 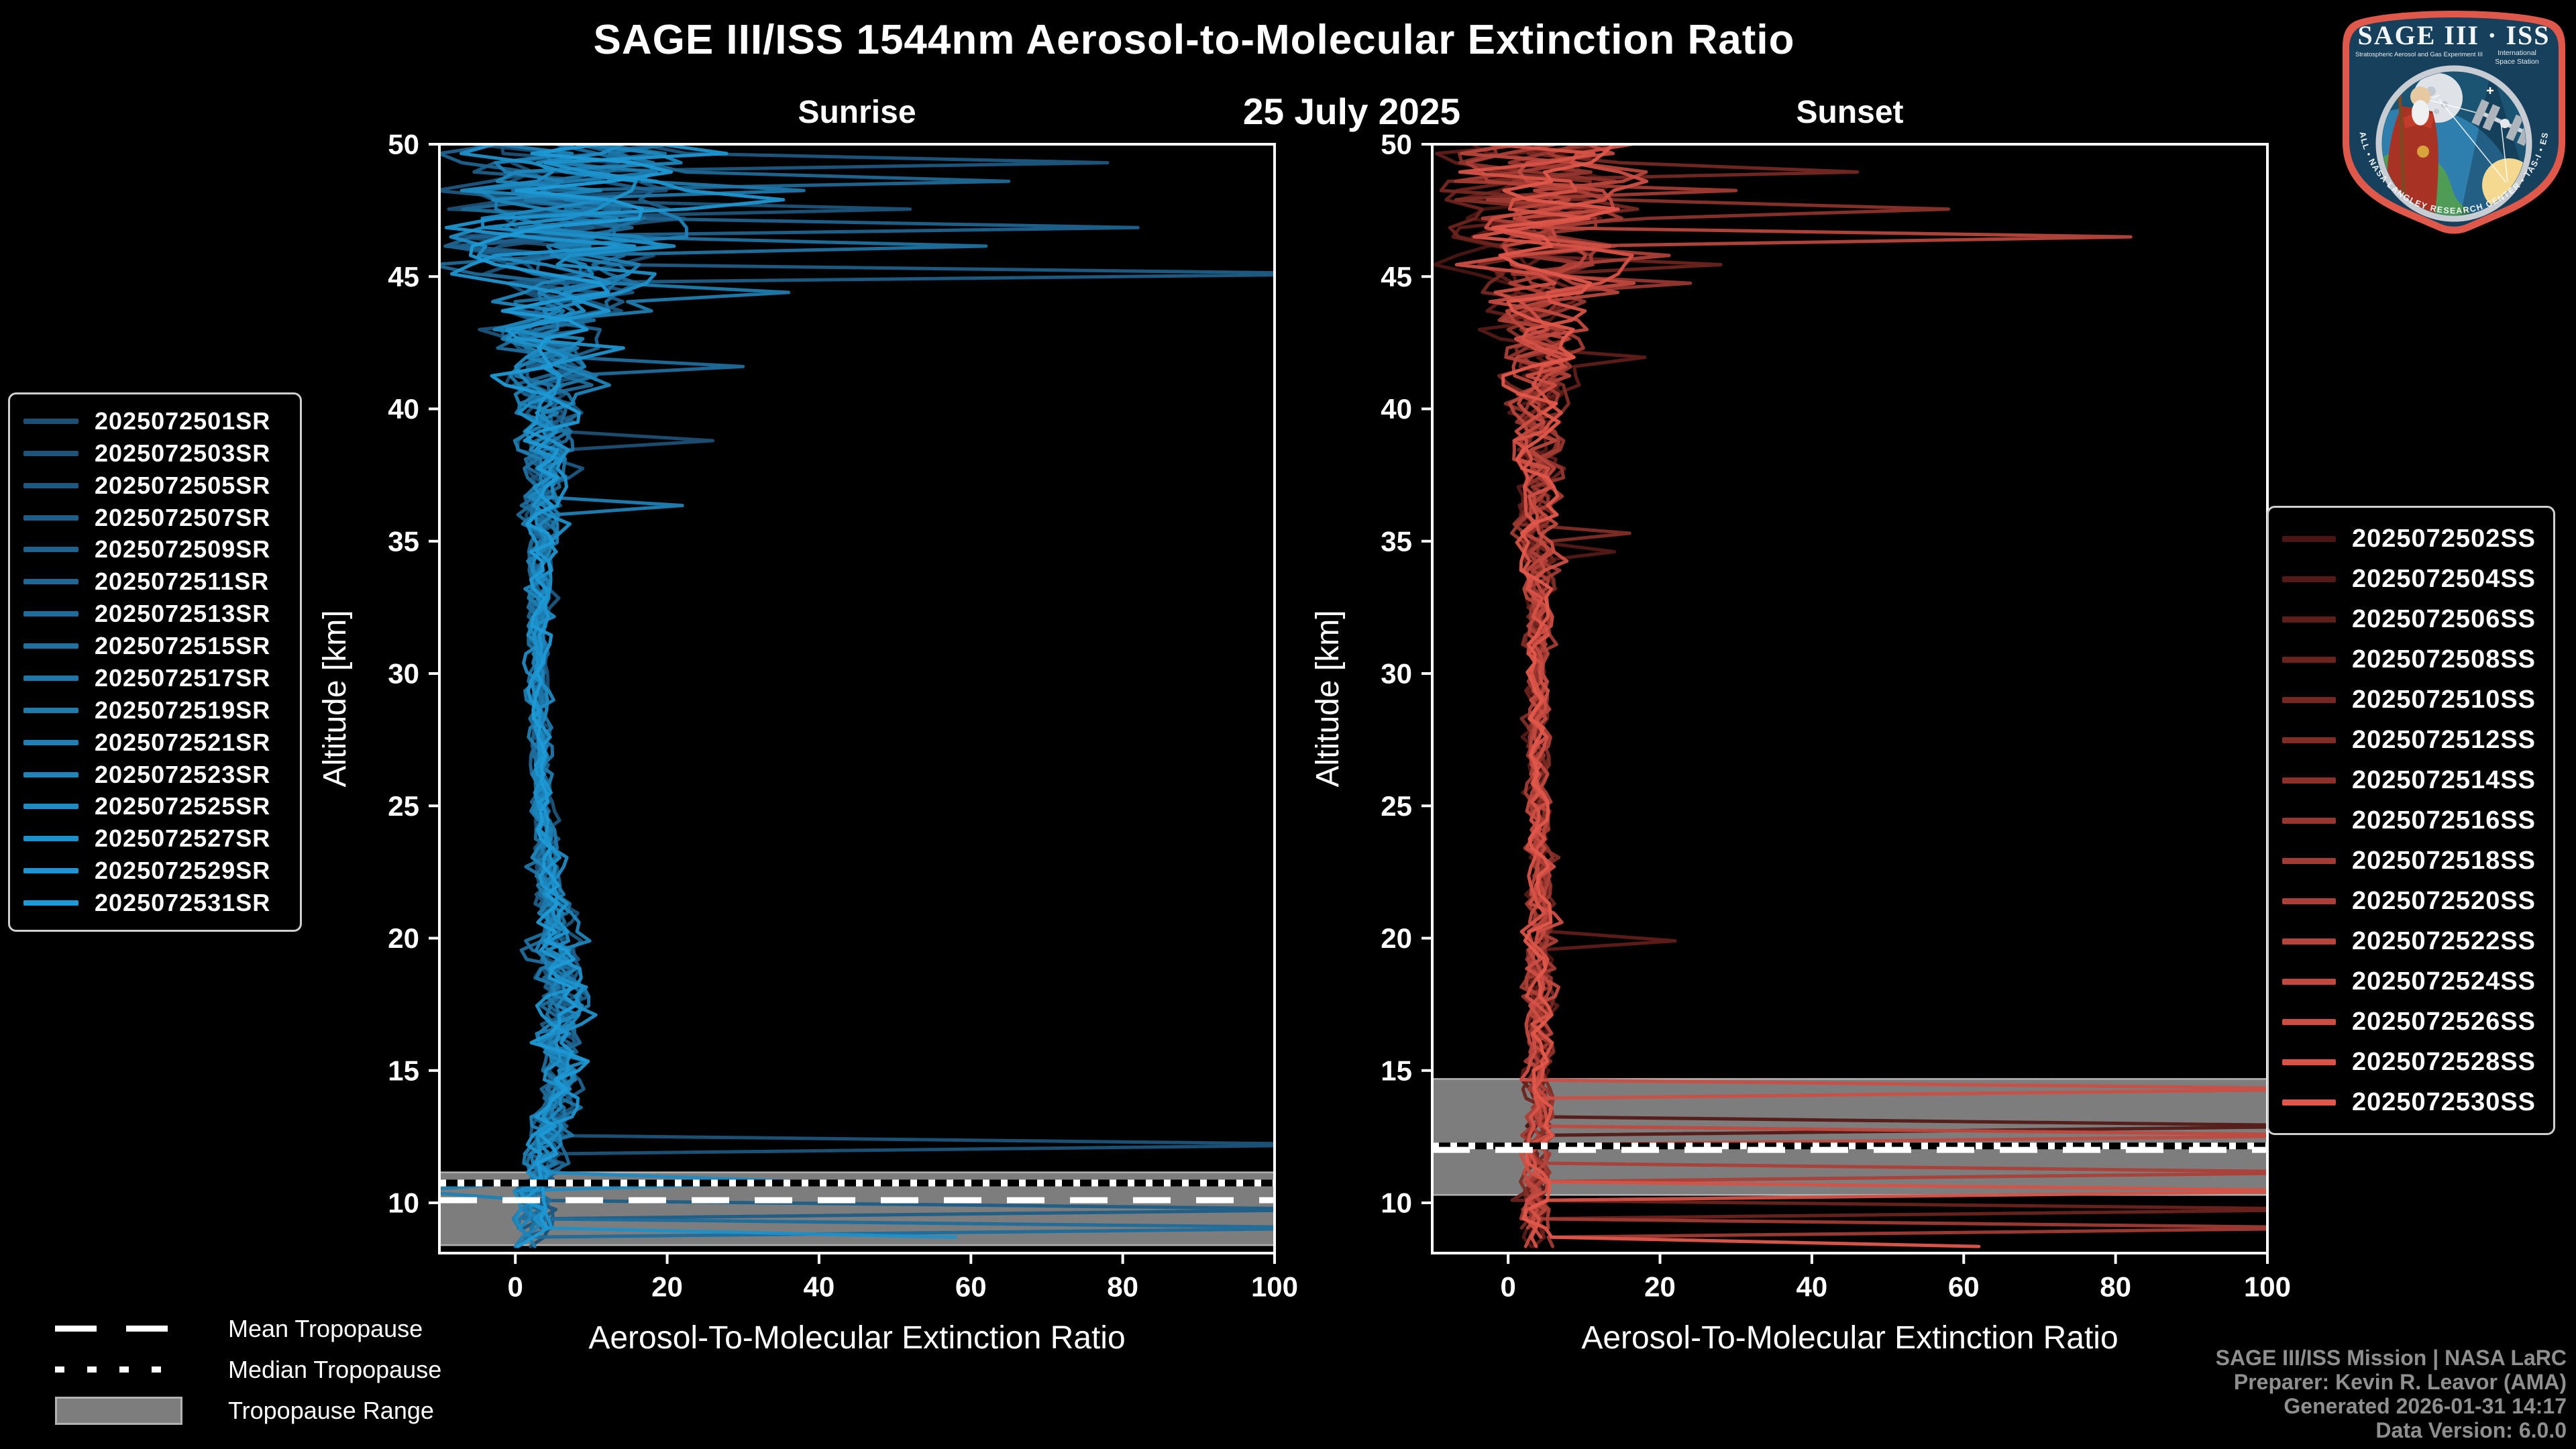 What do you see at coordinates (154, 582) in the screenshot?
I see `legend-item-2025072511SR: 2025072511SR` at bounding box center [154, 582].